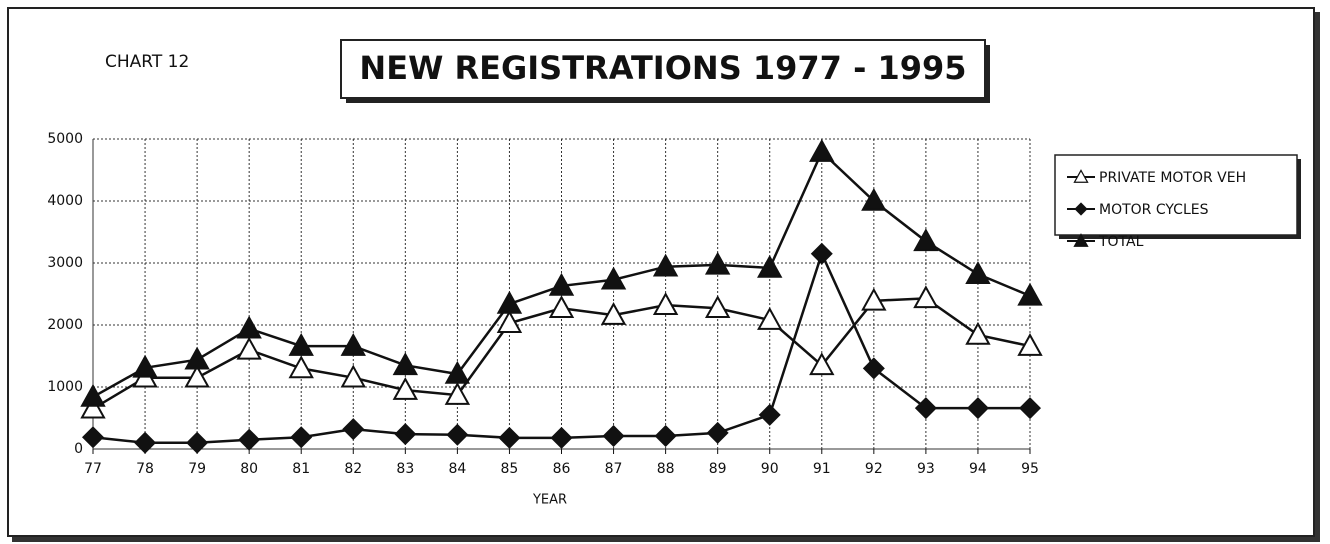 This screenshot has height=544, width=1330. Describe the element at coordinates (666, 469) in the screenshot. I see `x-tick-label: 88` at that location.